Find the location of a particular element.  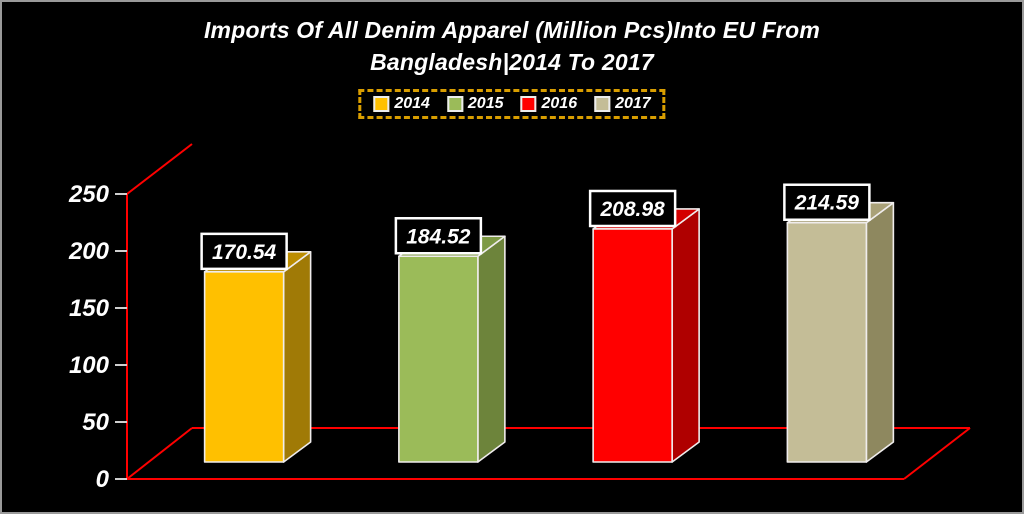

back-wall-top-edge is located at coordinates (159, 169).